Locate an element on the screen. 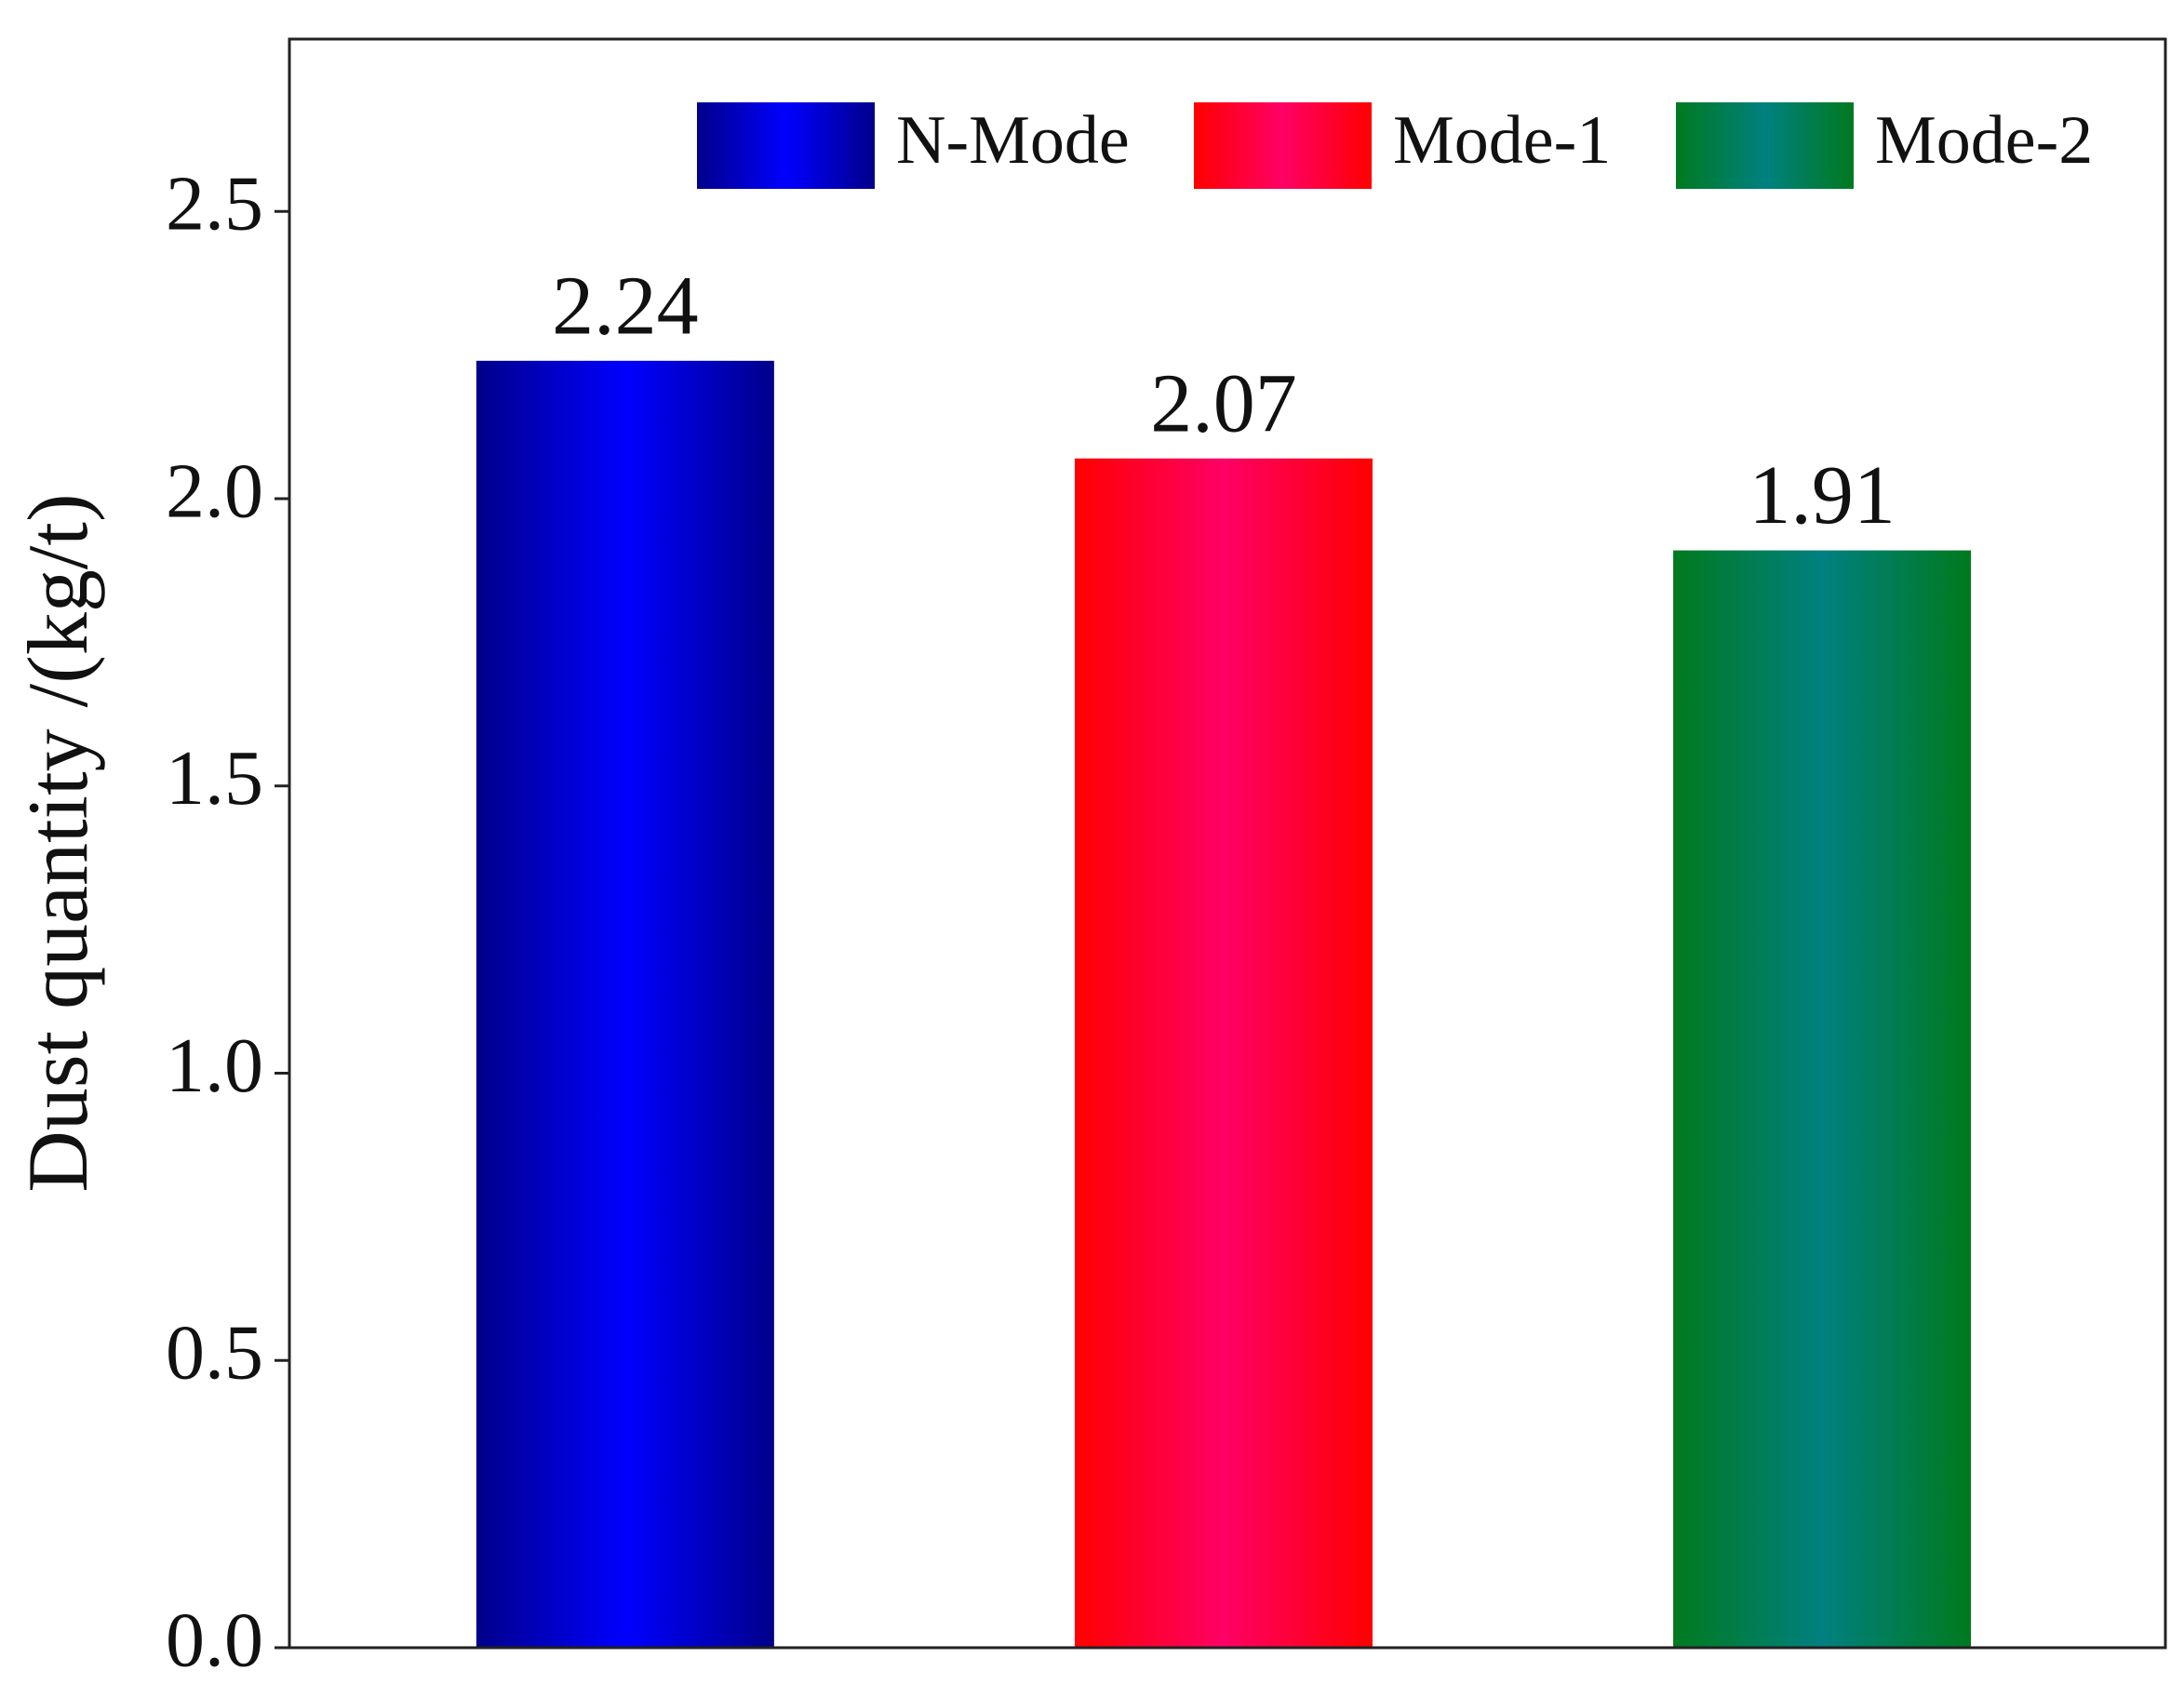  y-tick-label: 0.5 is located at coordinates (214, 1353).